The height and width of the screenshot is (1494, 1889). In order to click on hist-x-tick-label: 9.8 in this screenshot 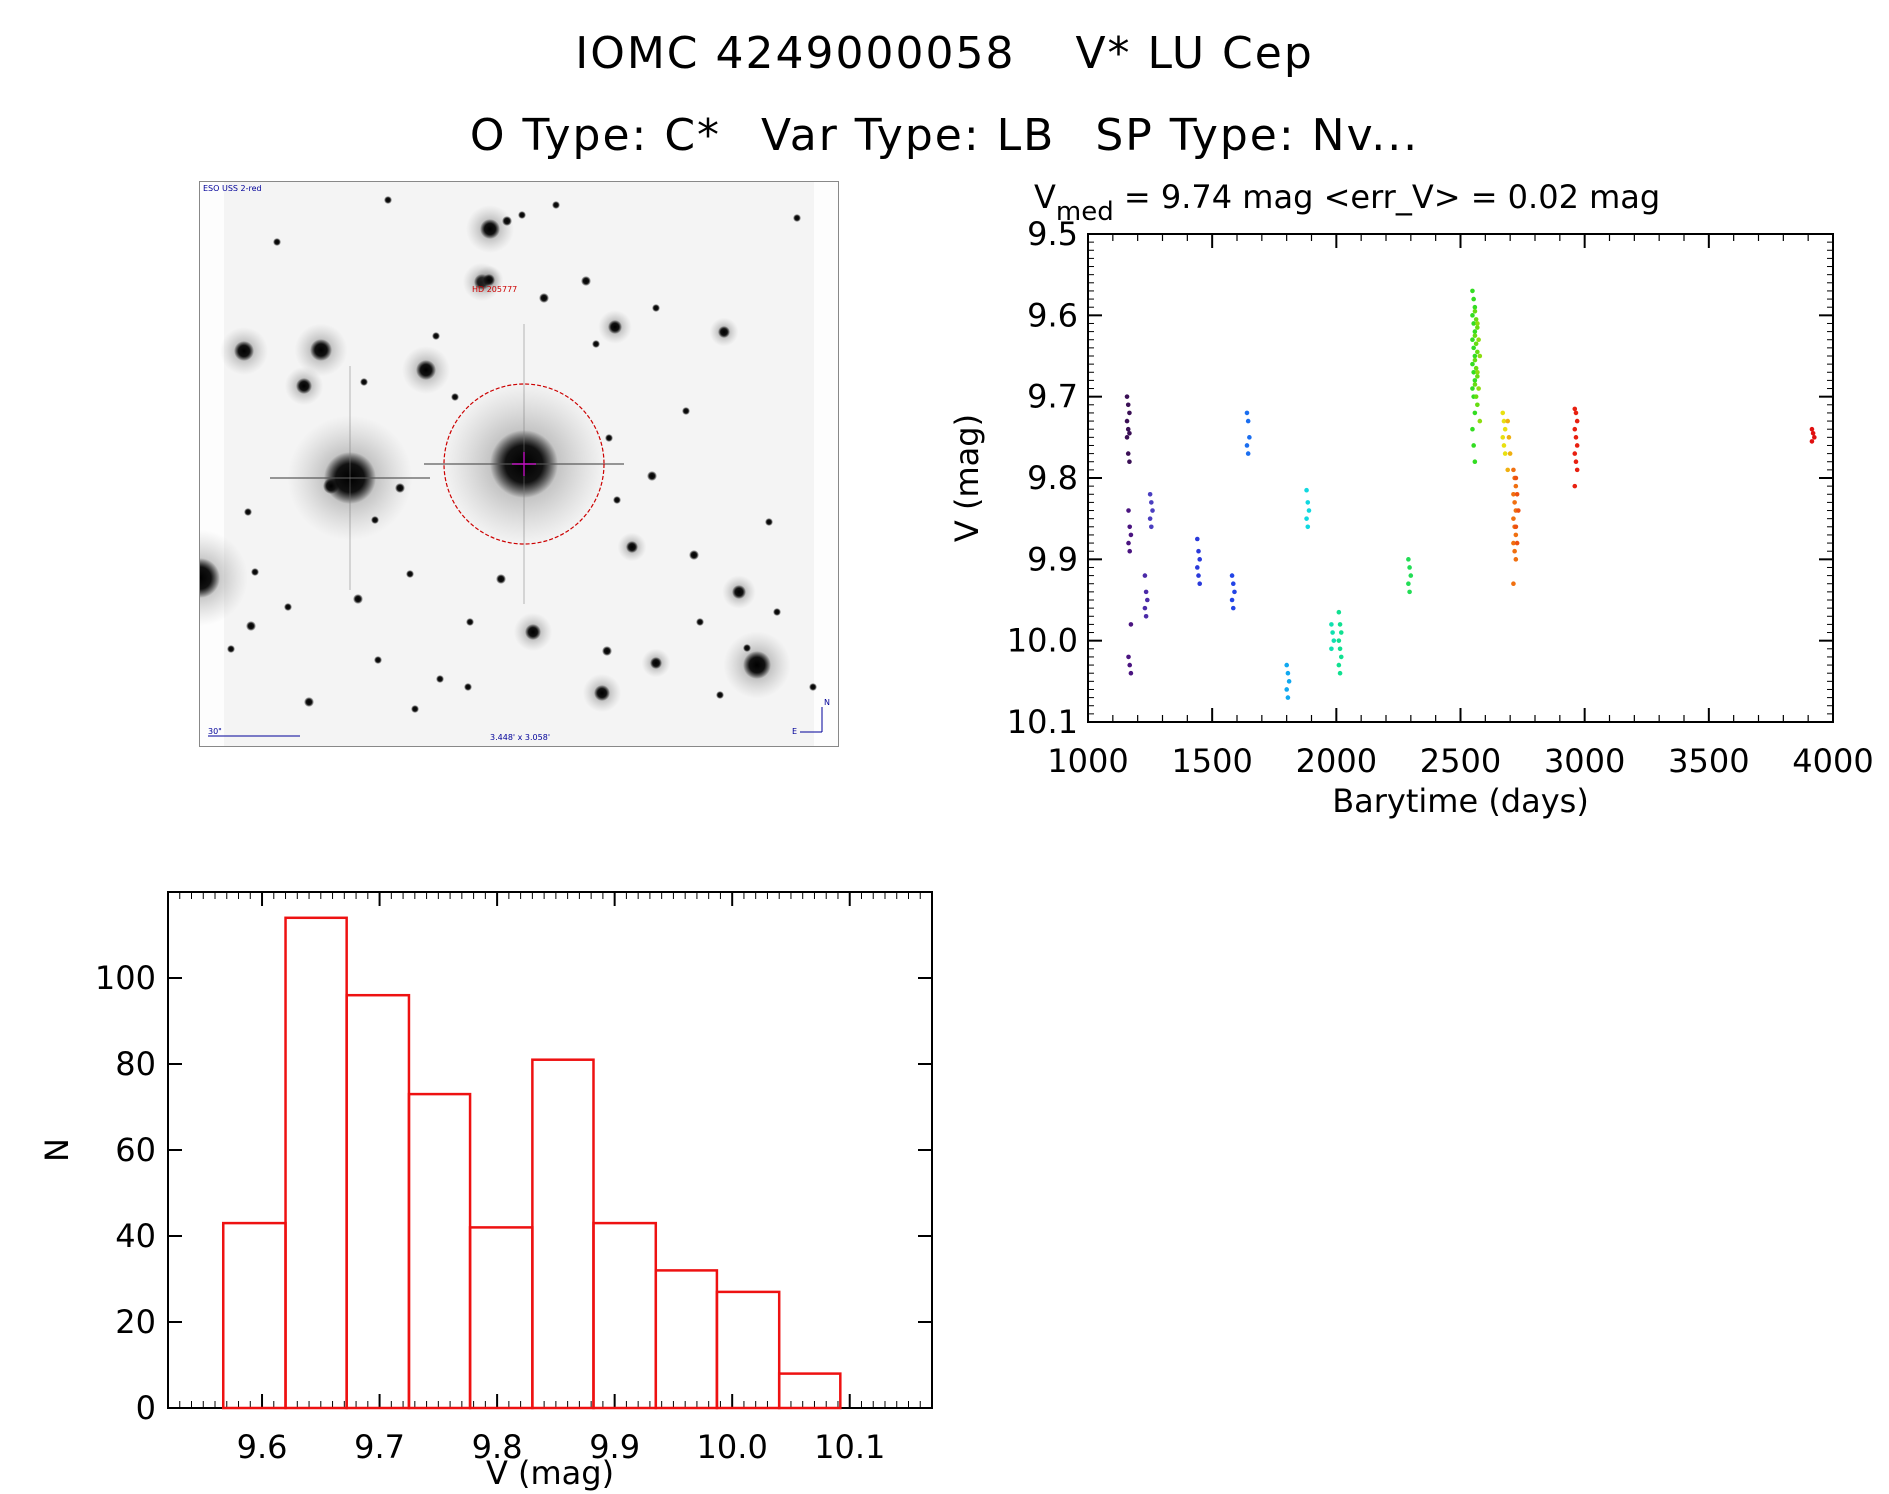, I will do `click(497, 1447)`.